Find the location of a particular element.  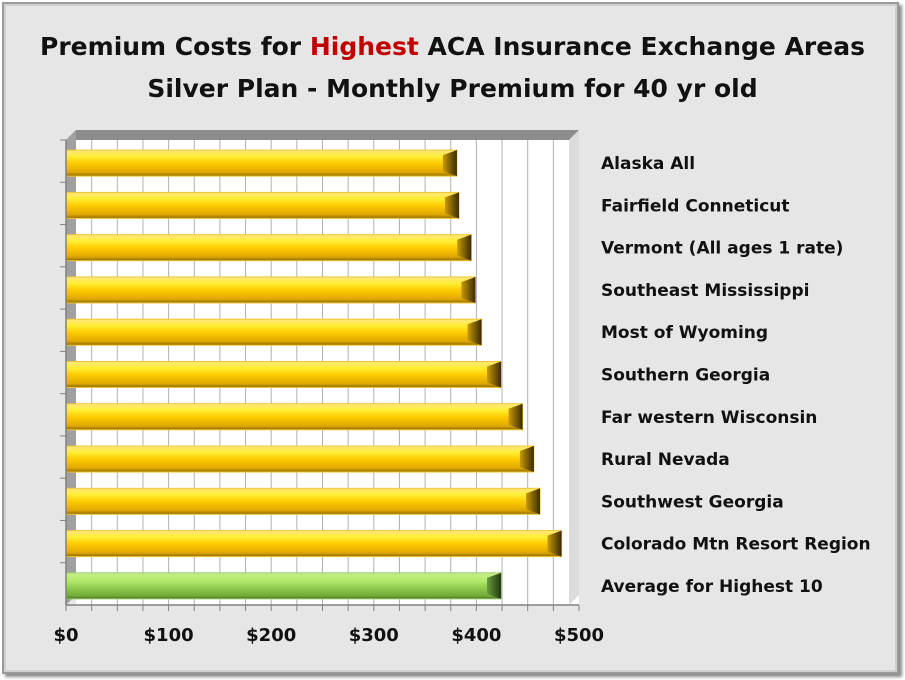

side-wall is located at coordinates (574, 367).